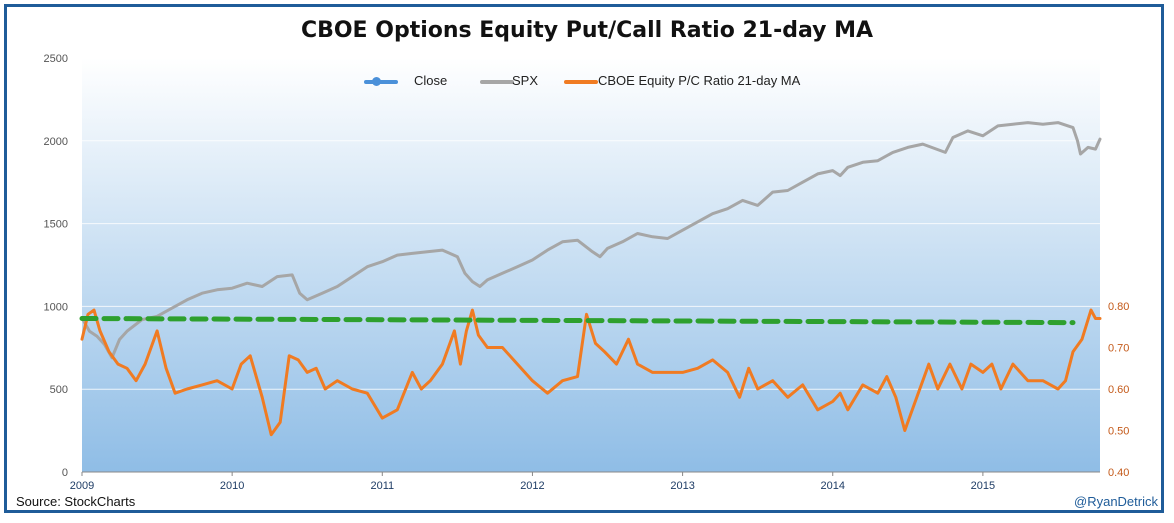  Describe the element at coordinates (82, 486) in the screenshot. I see `x-tick-label: 2009` at that location.